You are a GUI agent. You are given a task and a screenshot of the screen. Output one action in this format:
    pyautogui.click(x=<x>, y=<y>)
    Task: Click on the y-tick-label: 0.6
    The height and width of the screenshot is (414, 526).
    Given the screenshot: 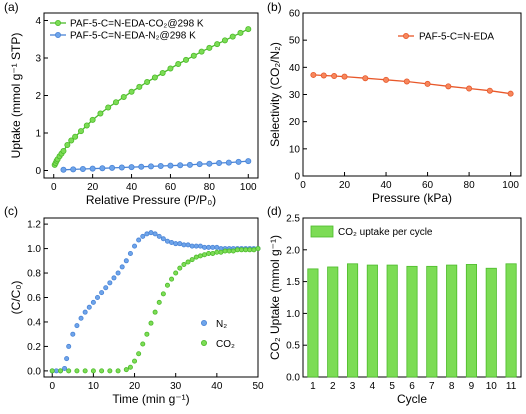 What is the action you would take?
    pyautogui.click(x=34, y=298)
    